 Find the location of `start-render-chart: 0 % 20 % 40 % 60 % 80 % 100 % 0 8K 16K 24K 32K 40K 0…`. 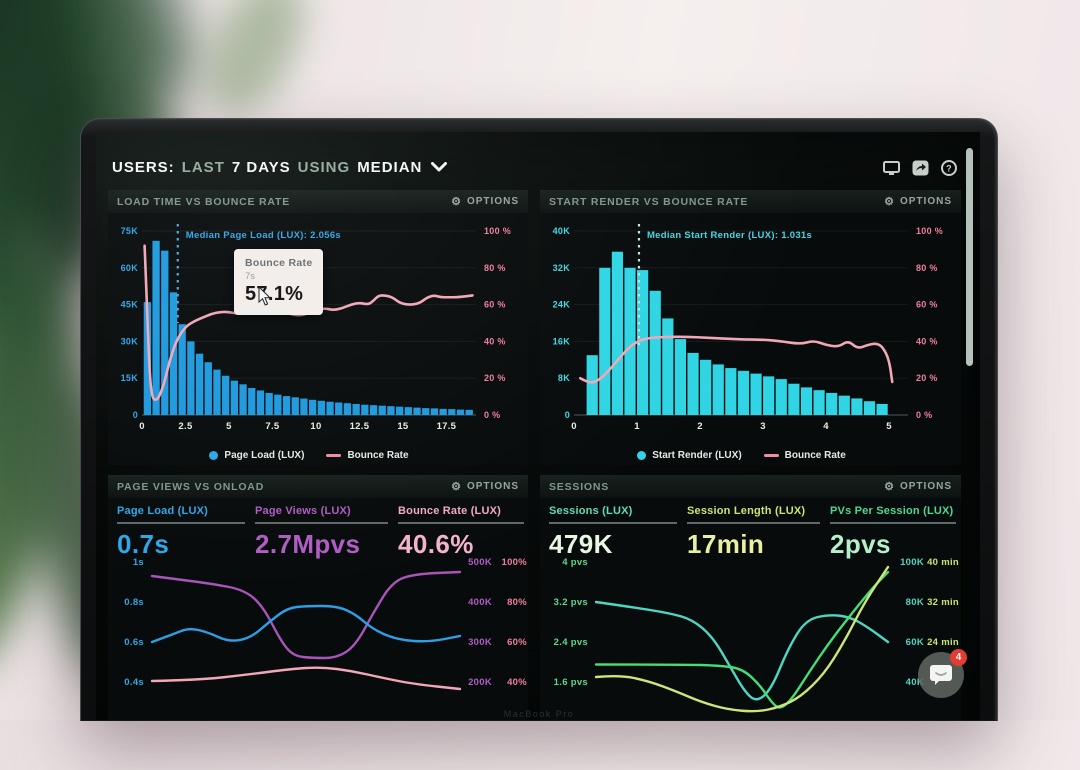

start-render-chart: 0 % 20 % 40 % 60 % 80 % 100 % 0 8K 16K 24K 32K 40K 0… is located at coordinates (750, 338).